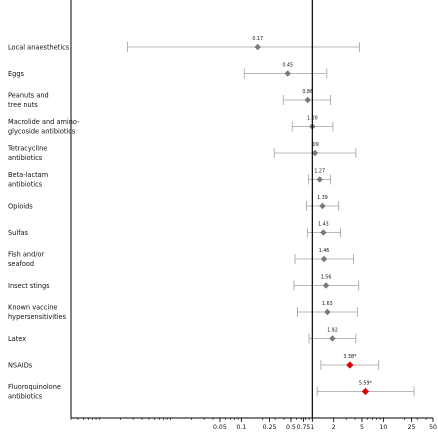 The height and width of the screenshot is (440, 438). I want to click on estimate-label: 1.56, so click(326, 278).